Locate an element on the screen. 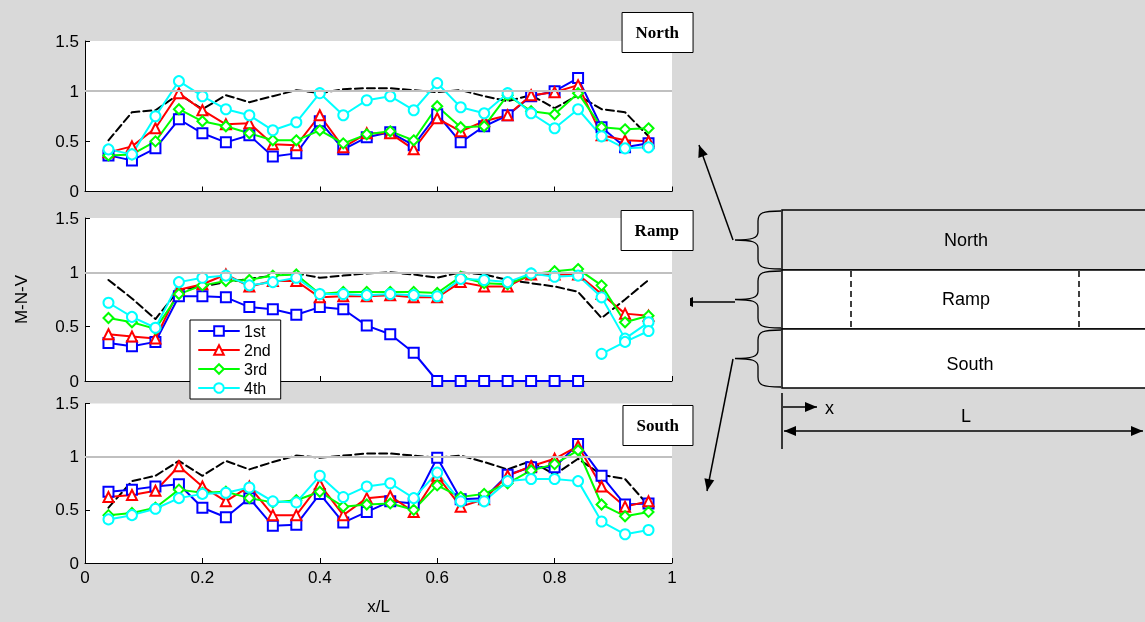 This screenshot has height=622, width=1145. legend-label: 4th is located at coordinates (255, 388).